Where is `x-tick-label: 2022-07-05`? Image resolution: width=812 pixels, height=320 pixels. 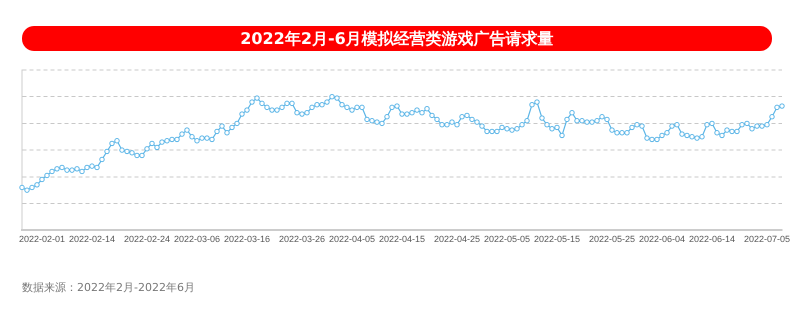
x-tick-label: 2022-07-05 is located at coordinates (767, 239).